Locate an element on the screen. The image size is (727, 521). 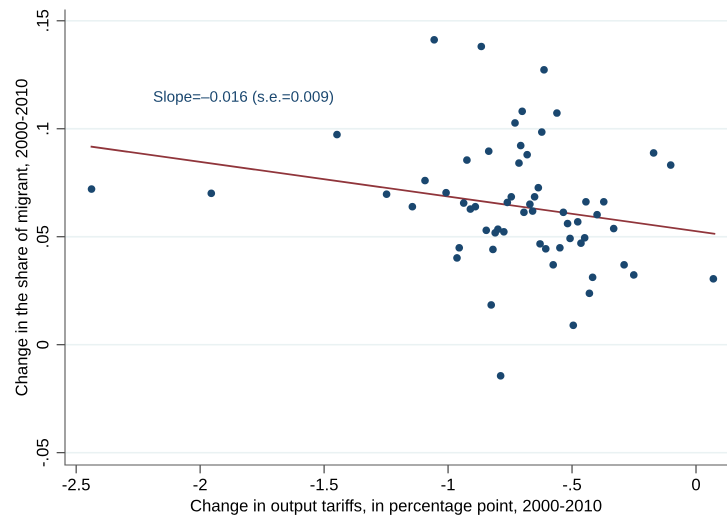
y-tick-label: .1 is located at coordinates (42, 128).